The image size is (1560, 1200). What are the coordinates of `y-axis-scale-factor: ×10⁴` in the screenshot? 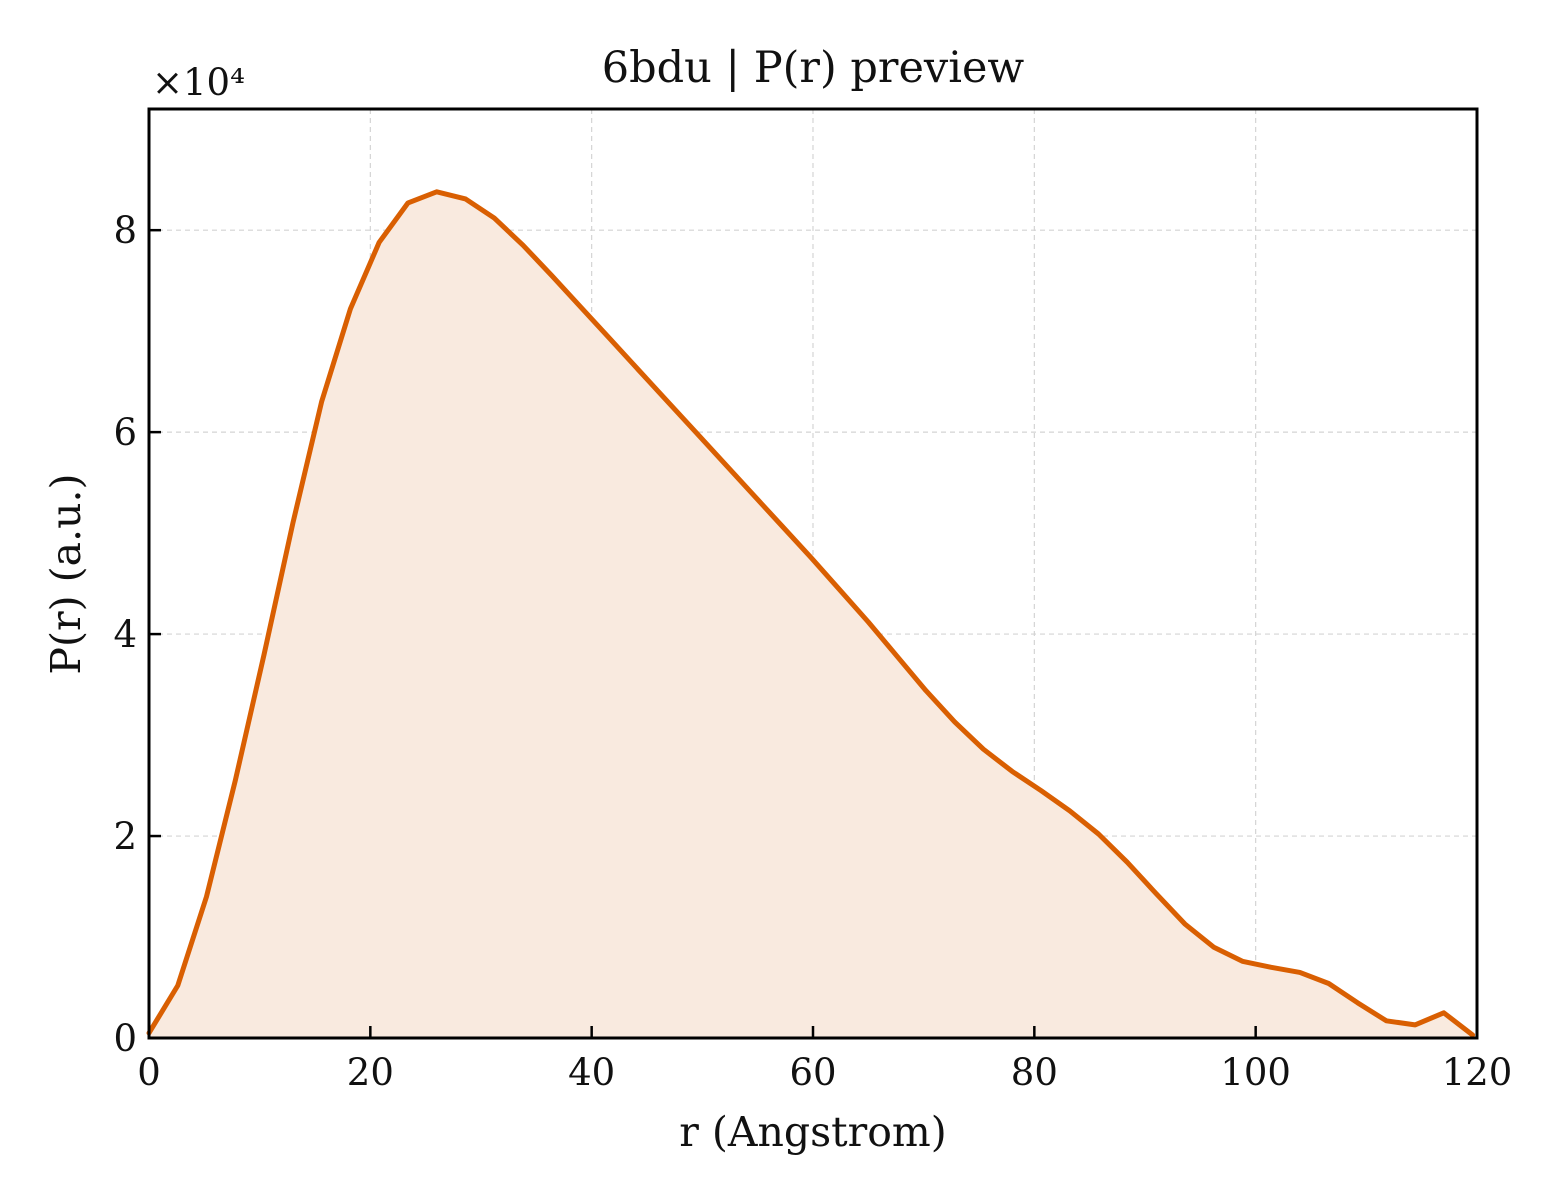 It's located at (198, 82).